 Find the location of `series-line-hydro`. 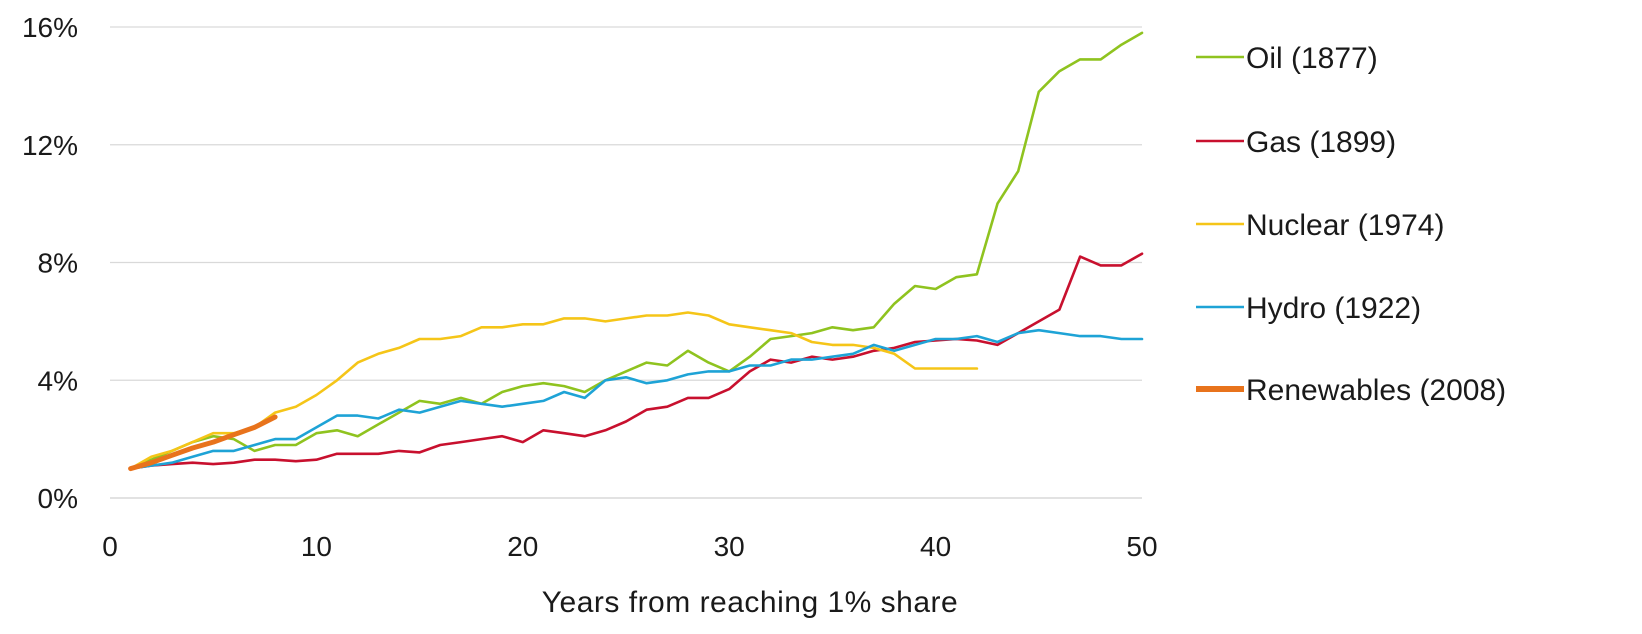

series-line-hydro is located at coordinates (636, 399).